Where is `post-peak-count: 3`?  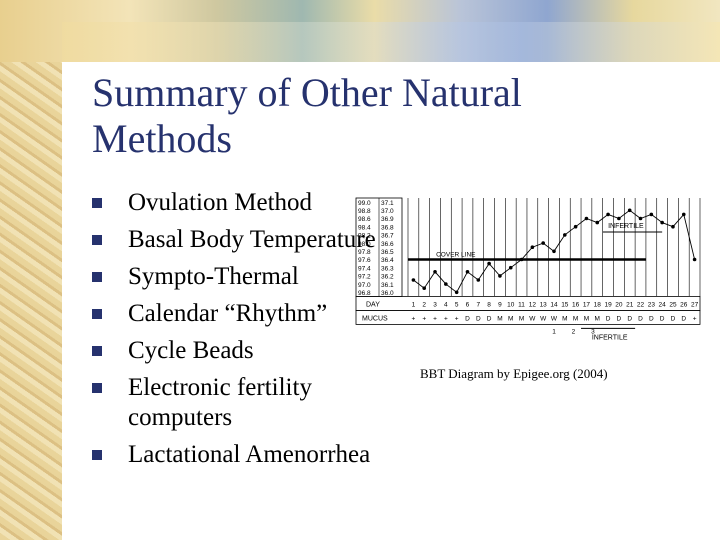
post-peak-count: 3 is located at coordinates (593, 331).